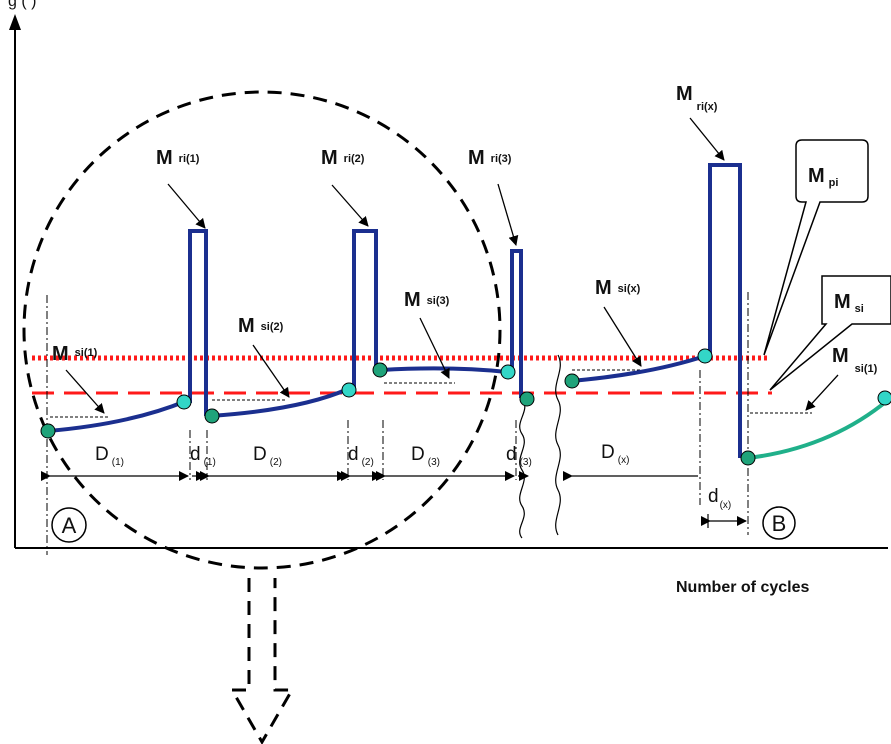 The width and height of the screenshot is (891, 744). I want to click on next-cycle-curve, so click(818, 429).